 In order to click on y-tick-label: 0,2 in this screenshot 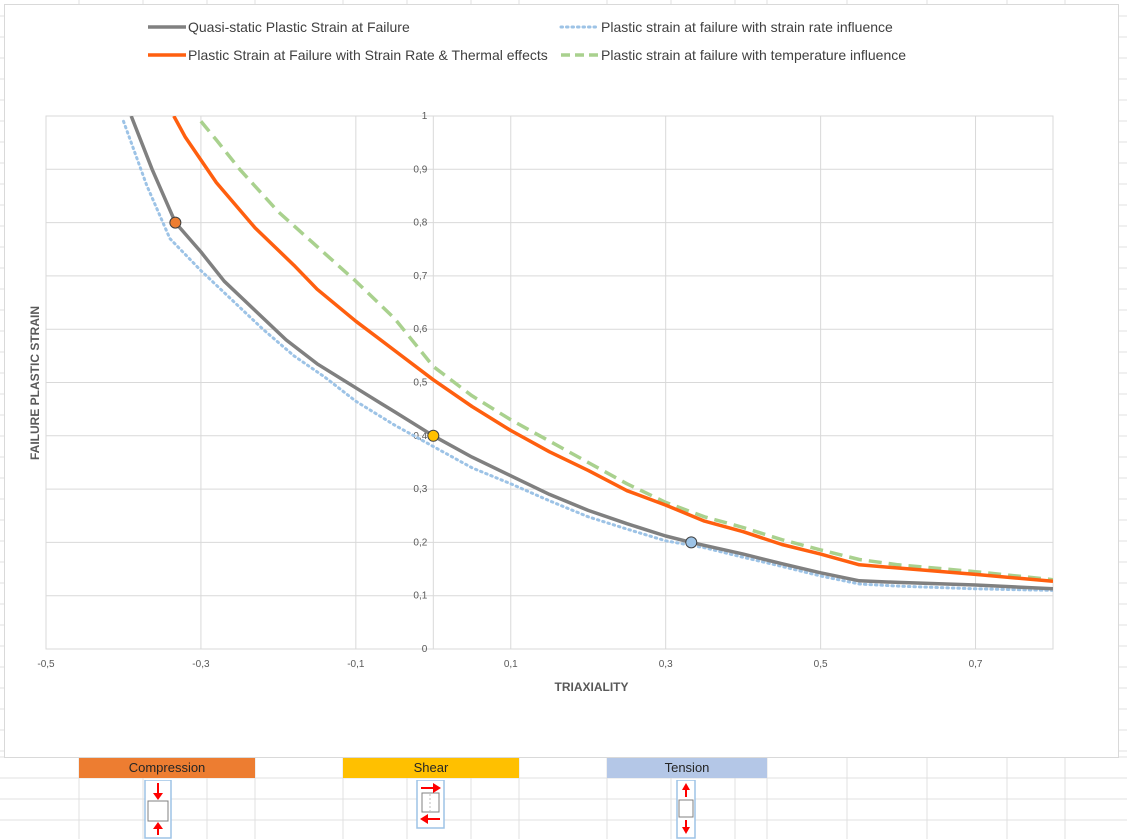, I will do `click(420, 542)`.